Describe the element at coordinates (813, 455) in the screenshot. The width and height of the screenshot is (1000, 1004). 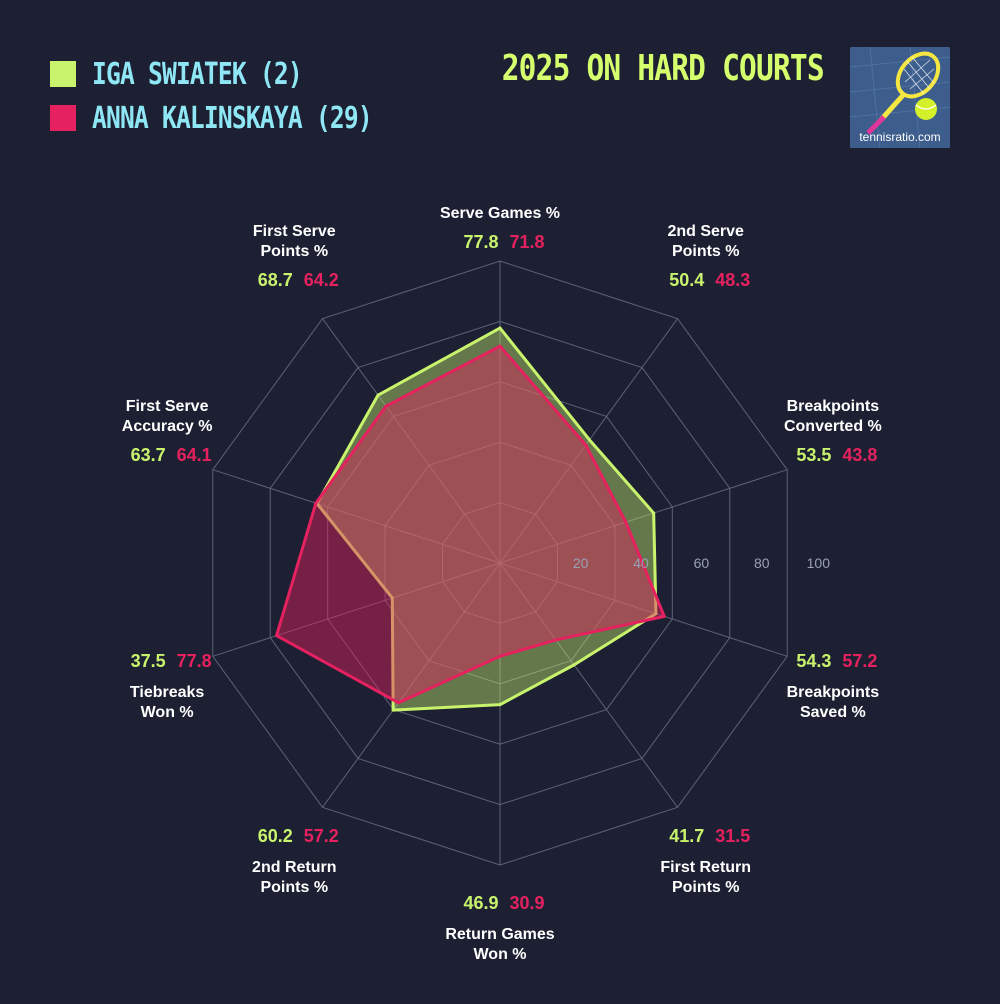
I see `data-label-0-2: 53.5` at that location.